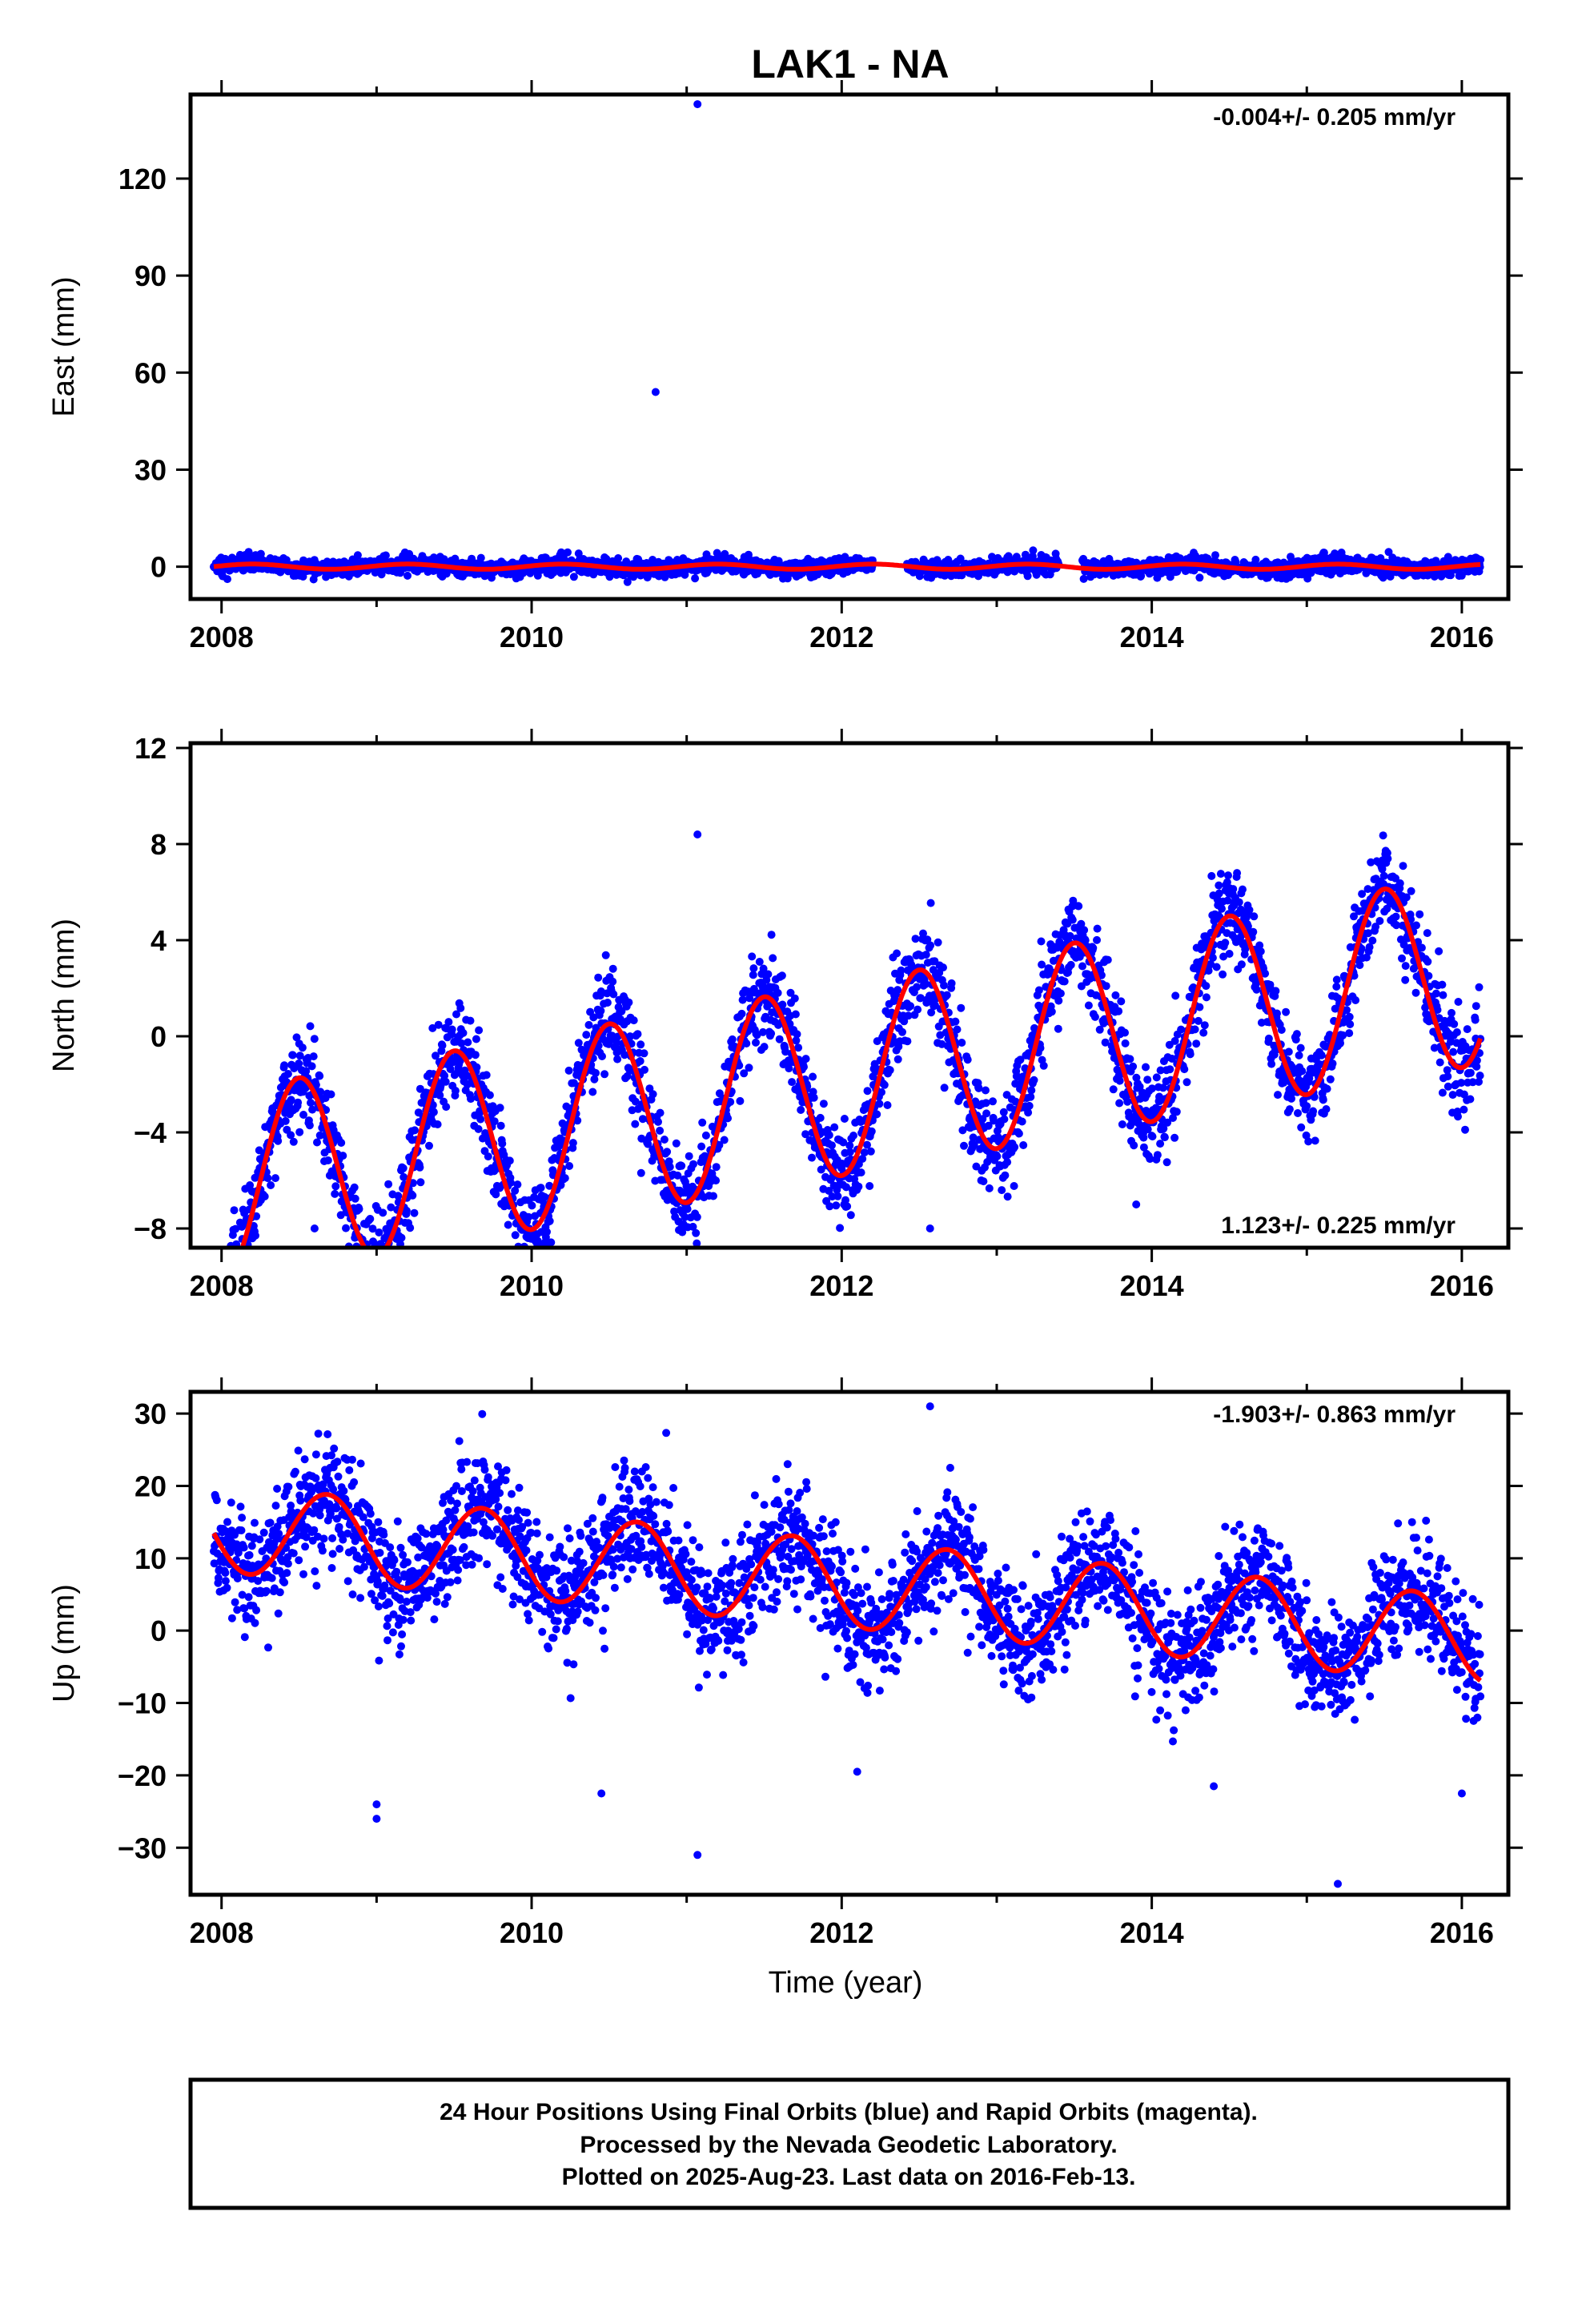 The width and height of the screenshot is (1582, 2324). I want to click on east-x-tick-label: 2010, so click(532, 637).